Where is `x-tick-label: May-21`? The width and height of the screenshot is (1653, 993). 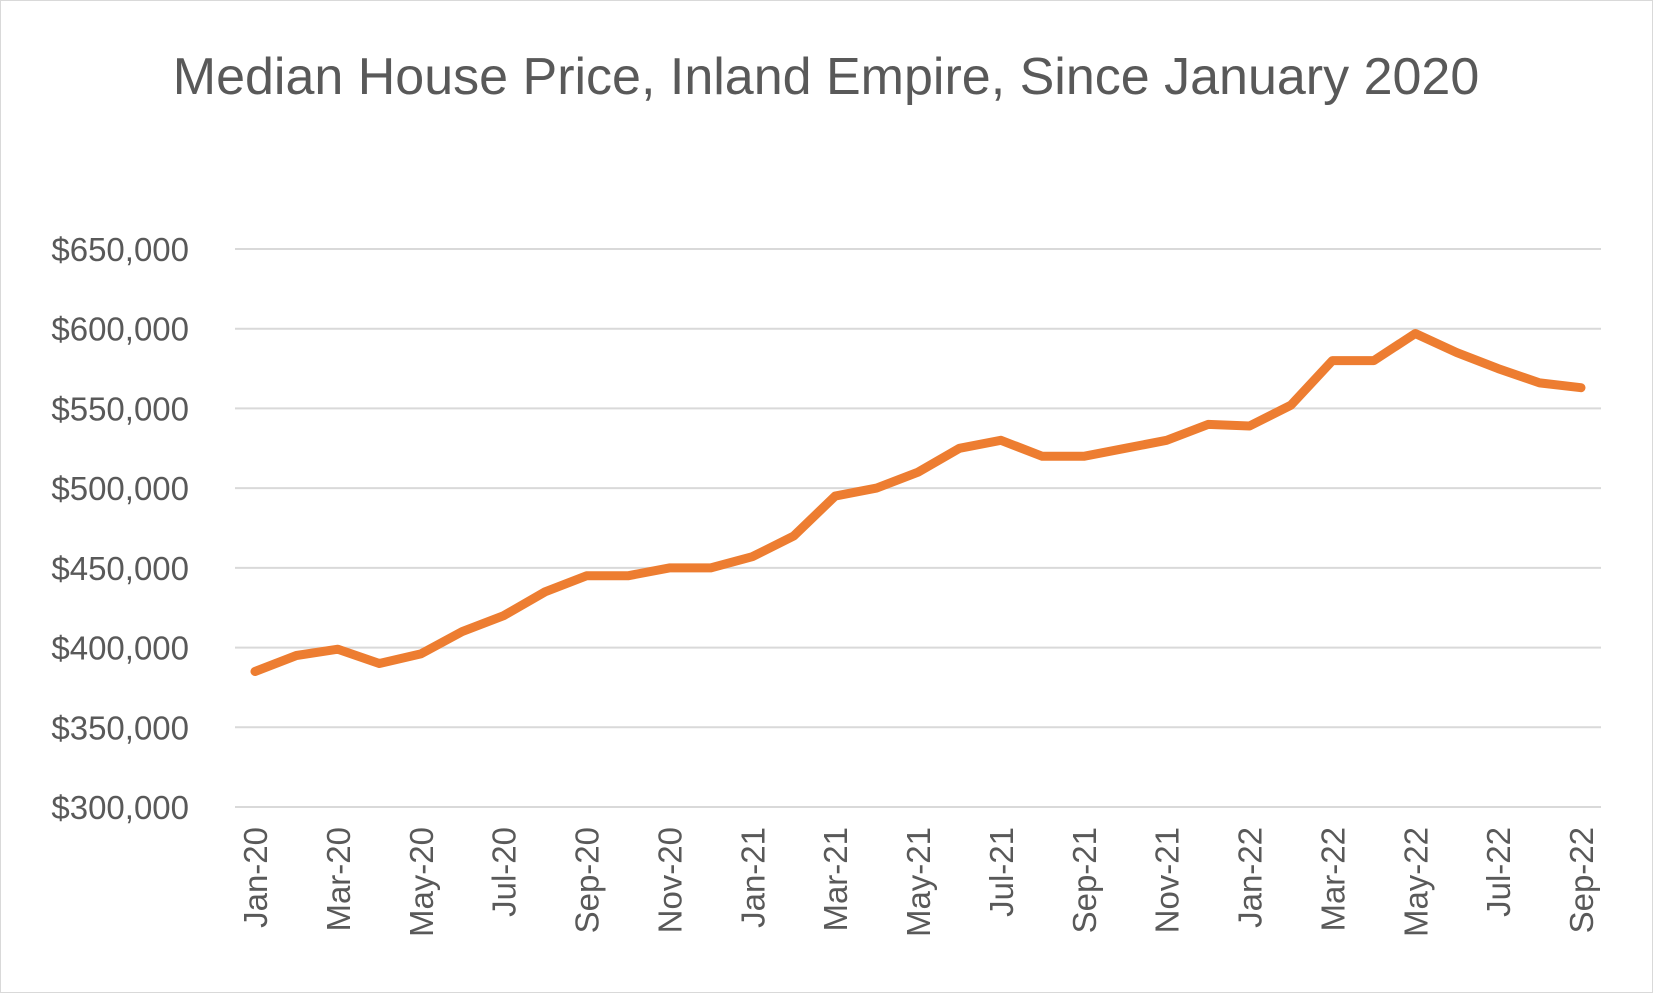 x-tick-label: May-21 is located at coordinates (918, 882).